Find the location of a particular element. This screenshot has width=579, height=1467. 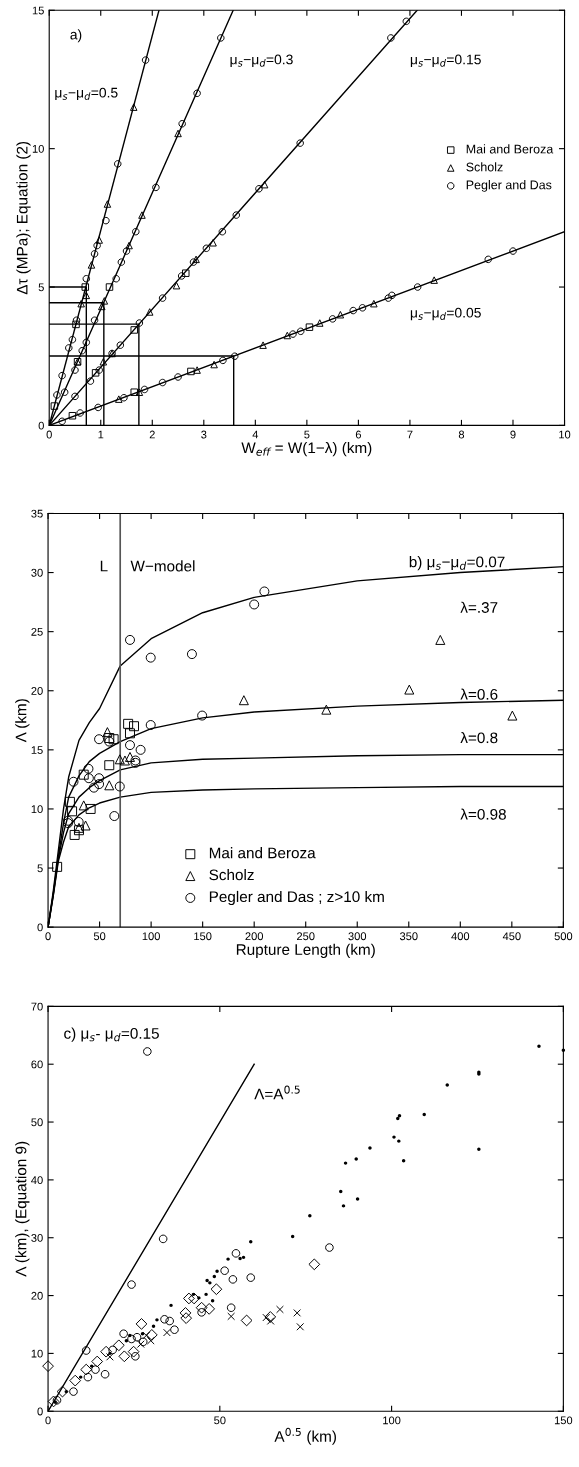

x-tick-label: 1 is located at coordinates (101, 434).